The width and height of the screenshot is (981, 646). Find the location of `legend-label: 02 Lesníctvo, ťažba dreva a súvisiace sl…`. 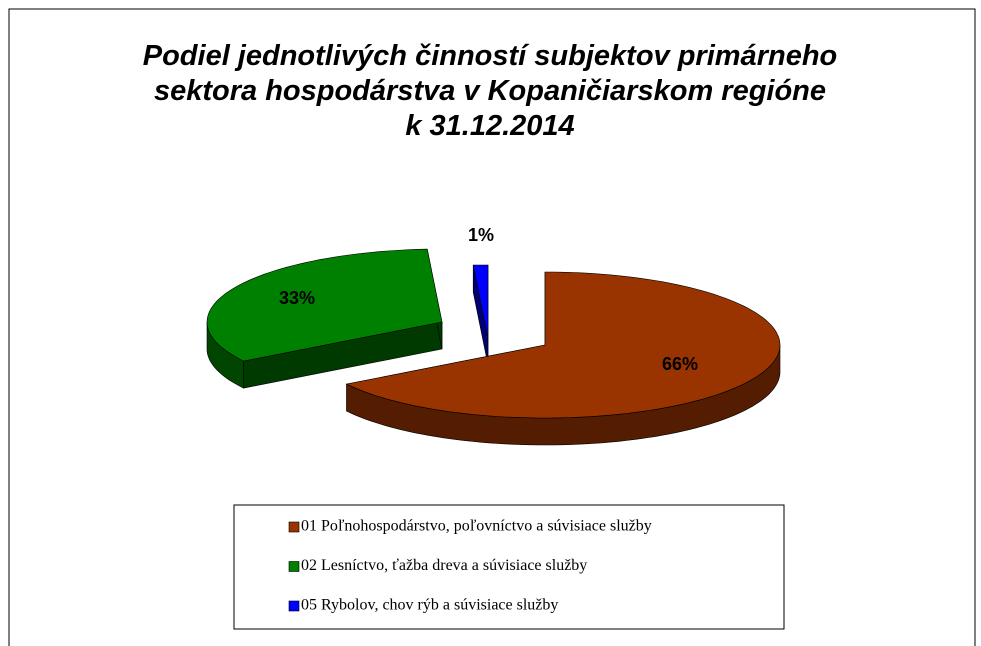

legend-label: 02 Lesníctvo, ťažba dreva a súvisiace sl… is located at coordinates (444, 565).